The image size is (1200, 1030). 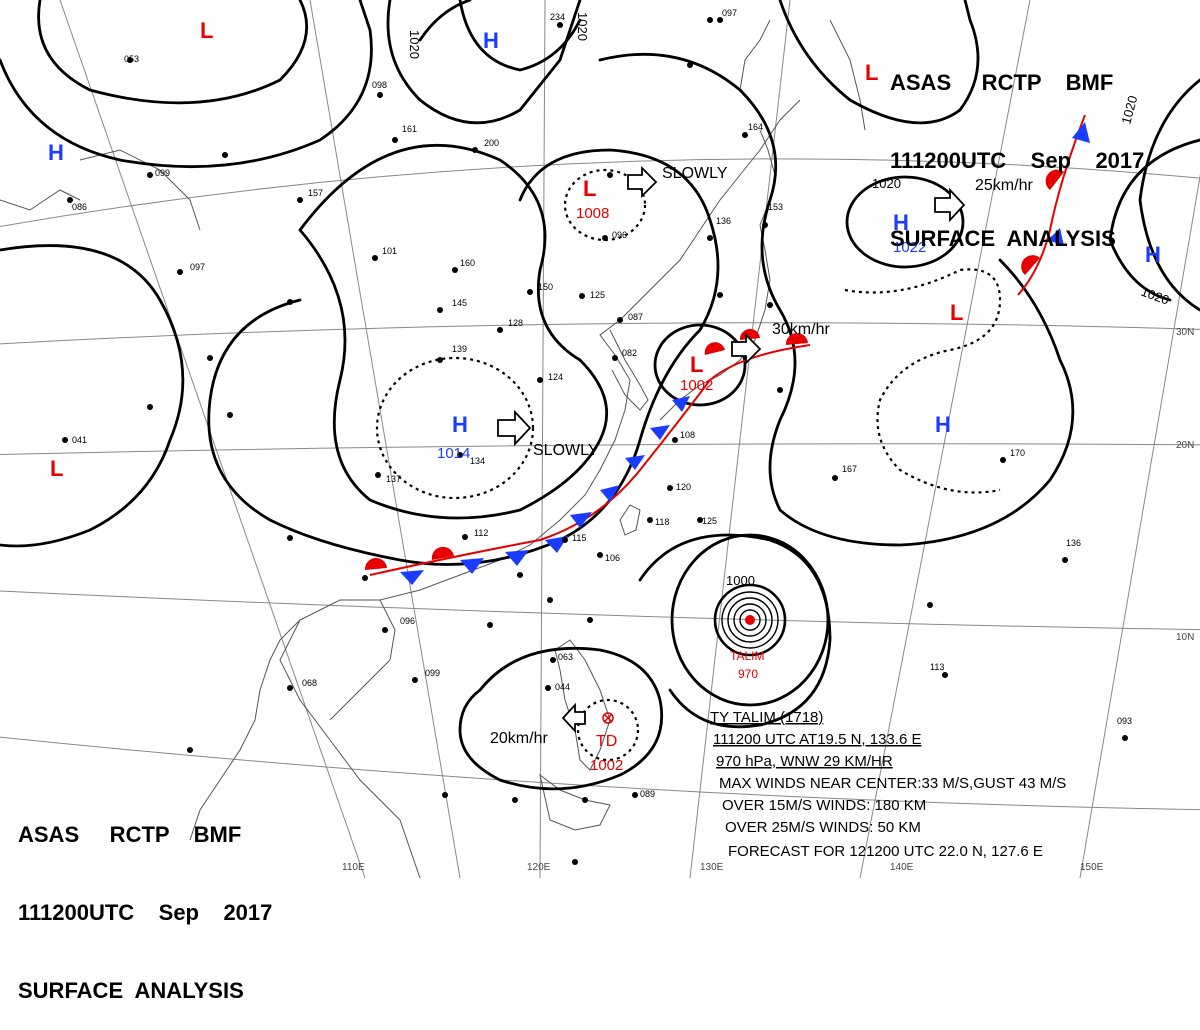 What do you see at coordinates (1055, 198) in the screenshot?
I see `ne-front-symbols` at bounding box center [1055, 198].